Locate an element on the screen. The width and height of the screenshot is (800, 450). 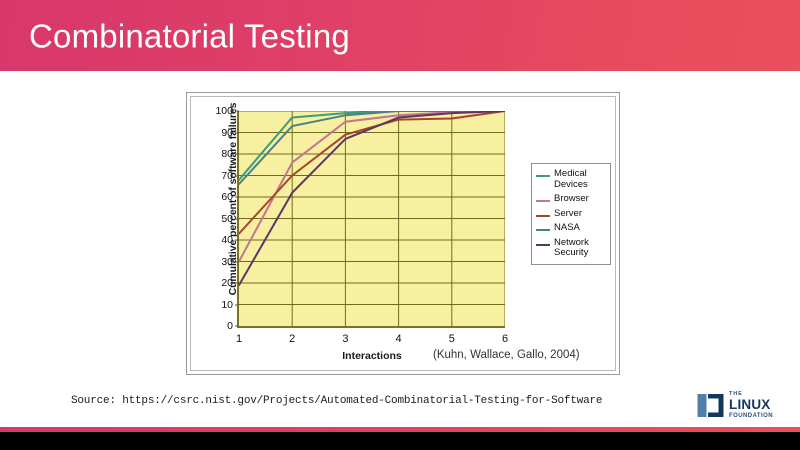
chart-x-tick-label: 3 is located at coordinates (345, 339).